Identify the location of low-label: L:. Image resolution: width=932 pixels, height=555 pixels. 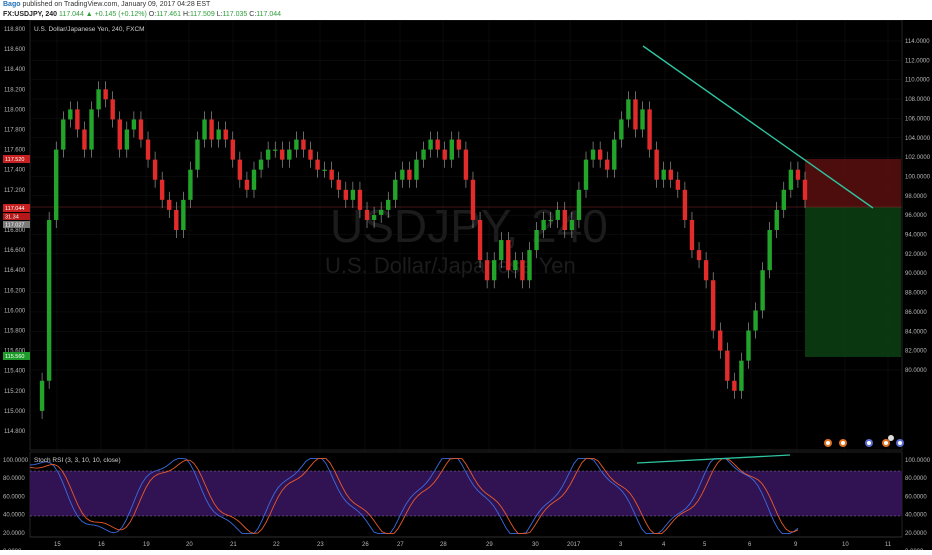
(219, 14).